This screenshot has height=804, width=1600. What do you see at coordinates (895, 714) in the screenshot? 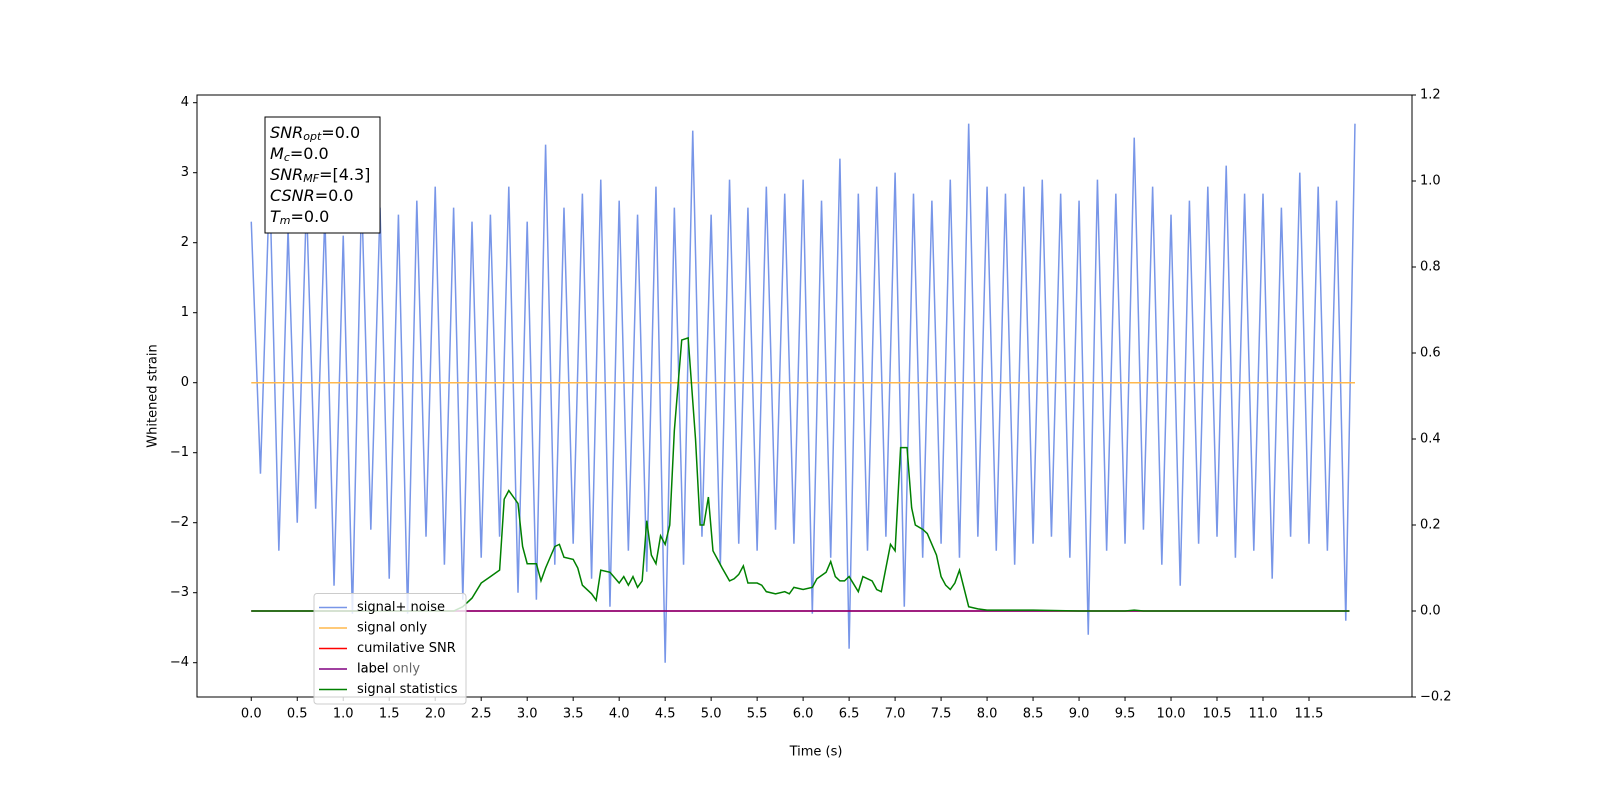
I see `x-tick-label: 7.0` at bounding box center [895, 714].